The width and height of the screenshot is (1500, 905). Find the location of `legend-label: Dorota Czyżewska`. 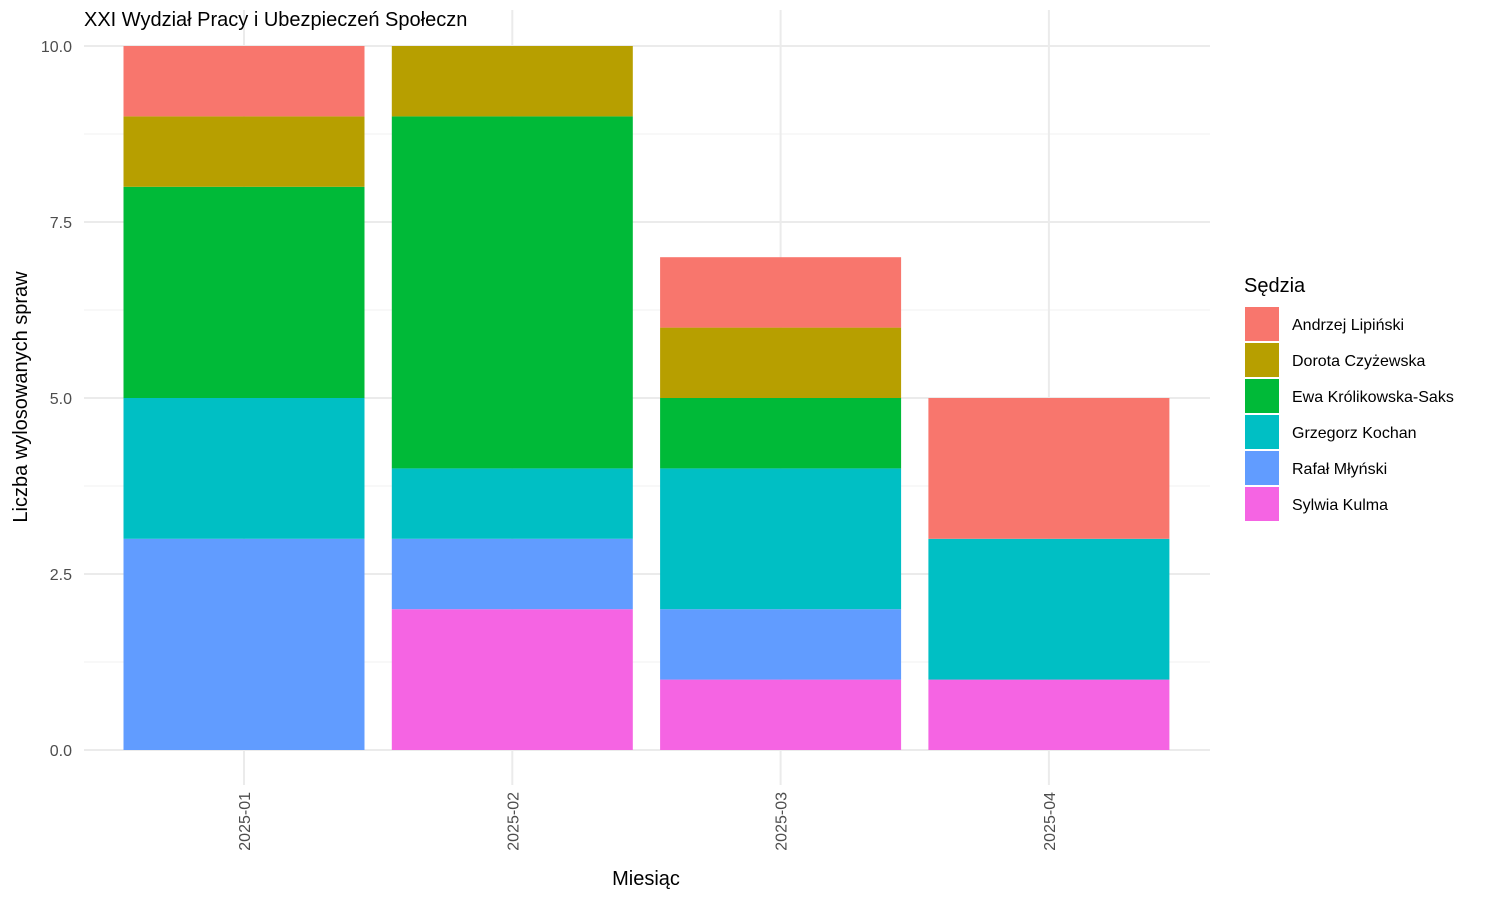

legend-label: Dorota Czyżewska is located at coordinates (1358, 361).